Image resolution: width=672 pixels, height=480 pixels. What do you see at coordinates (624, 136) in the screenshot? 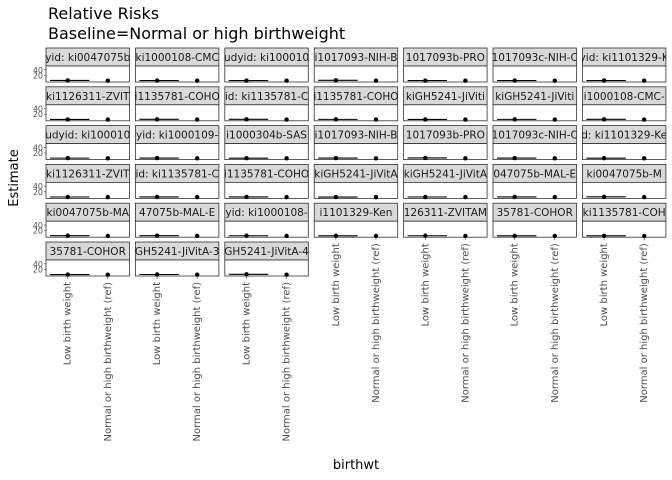
I see `facet-strip-label: d: ki1101329-Ke` at bounding box center [624, 136].